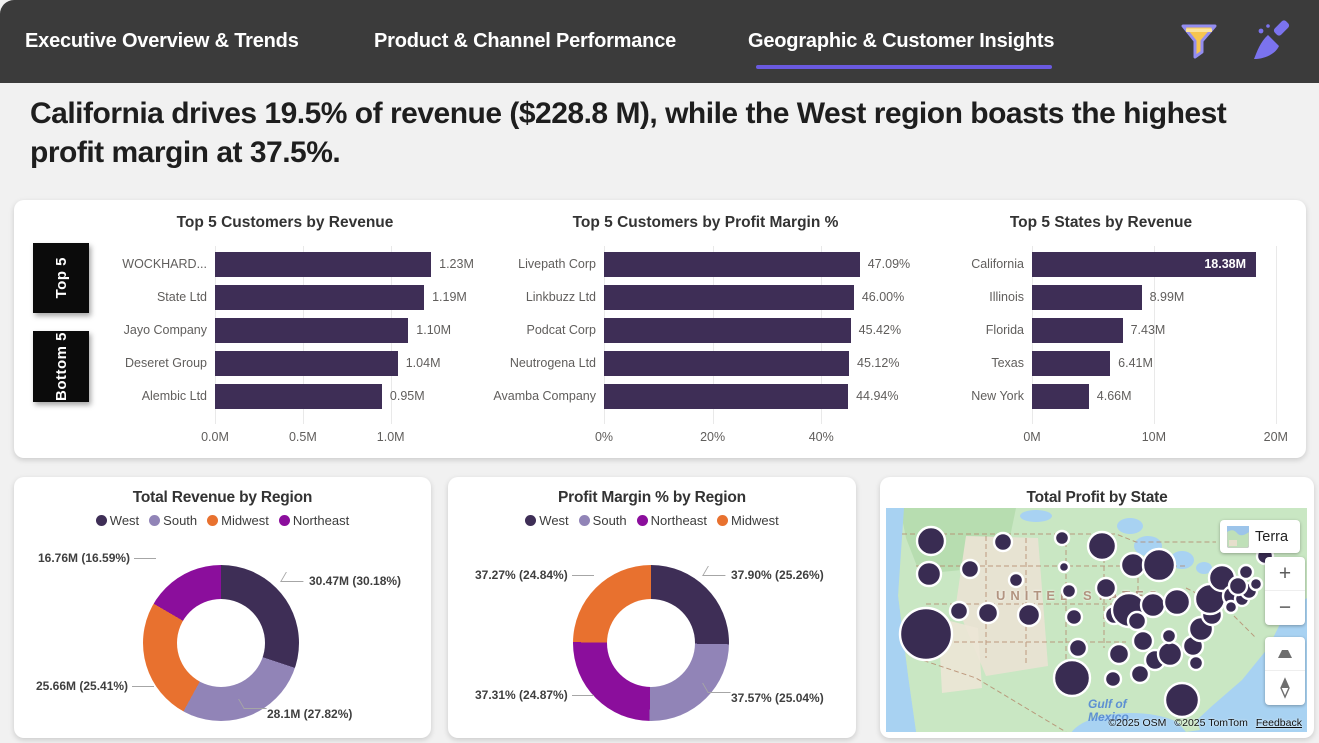  I want to click on top5-toggle-button: Top 5, so click(61, 278).